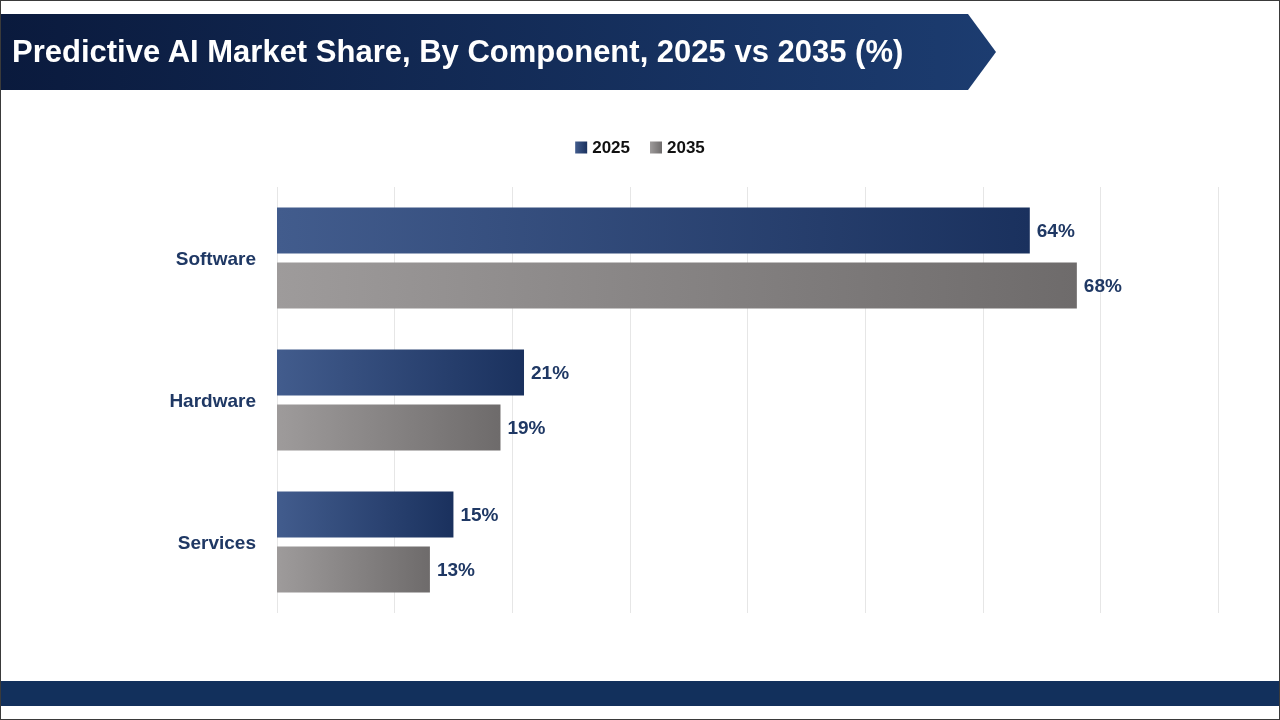  I want to click on y-tick-label: Services, so click(216, 542).